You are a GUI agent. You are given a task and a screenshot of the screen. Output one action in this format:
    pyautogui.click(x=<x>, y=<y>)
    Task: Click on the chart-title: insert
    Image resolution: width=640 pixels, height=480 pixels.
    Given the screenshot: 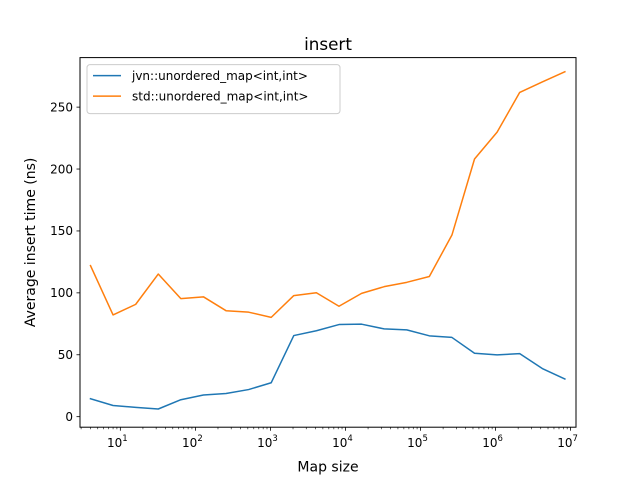 What is the action you would take?
    pyautogui.click(x=328, y=44)
    